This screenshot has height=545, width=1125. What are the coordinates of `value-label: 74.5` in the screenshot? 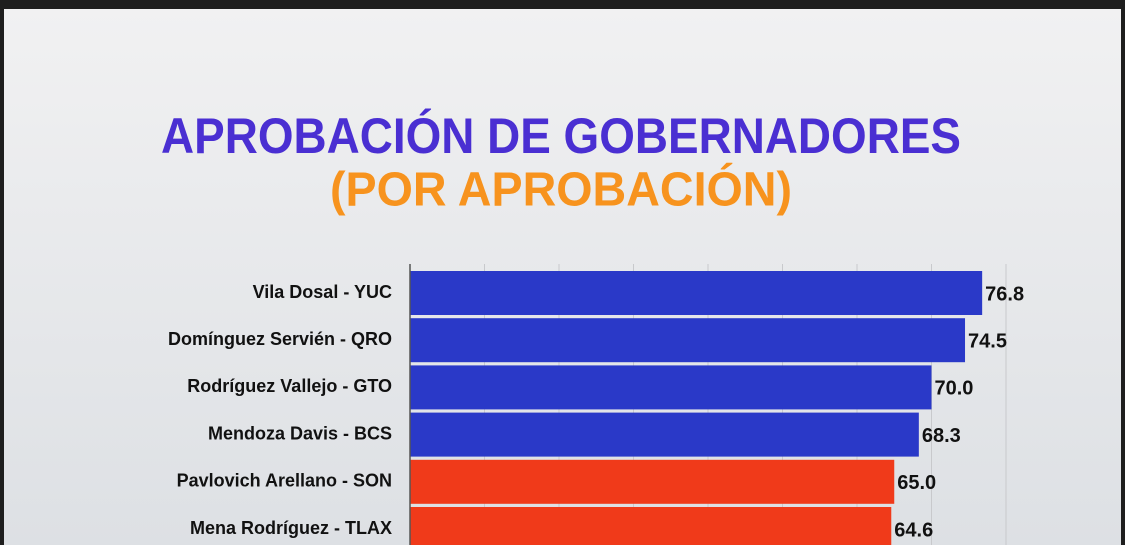 It's located at (987, 341).